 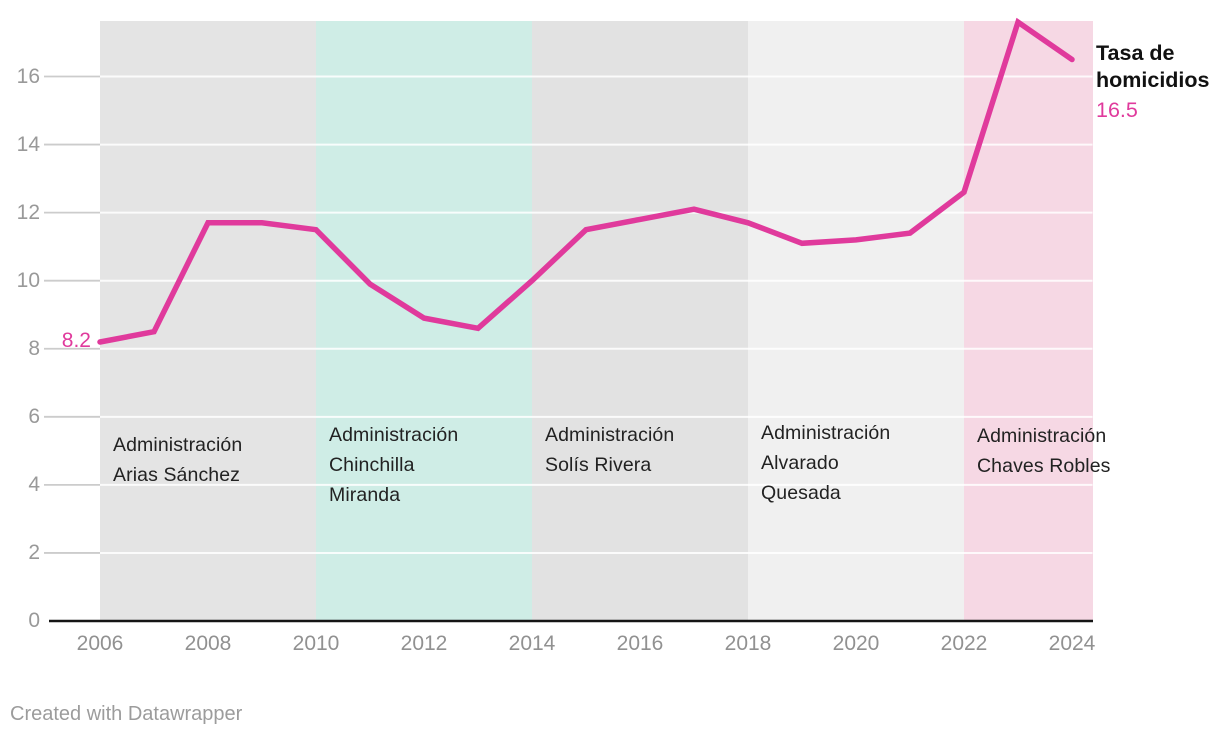 What do you see at coordinates (34, 484) in the screenshot?
I see `y-tick-label: 4` at bounding box center [34, 484].